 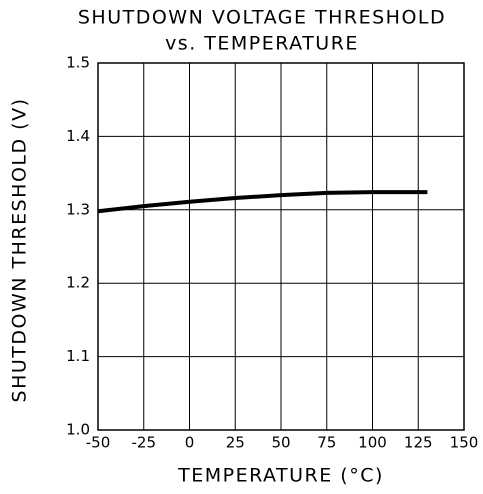 I want to click on x-axis-label: TEMPERATURE (°C), so click(x=280, y=476).